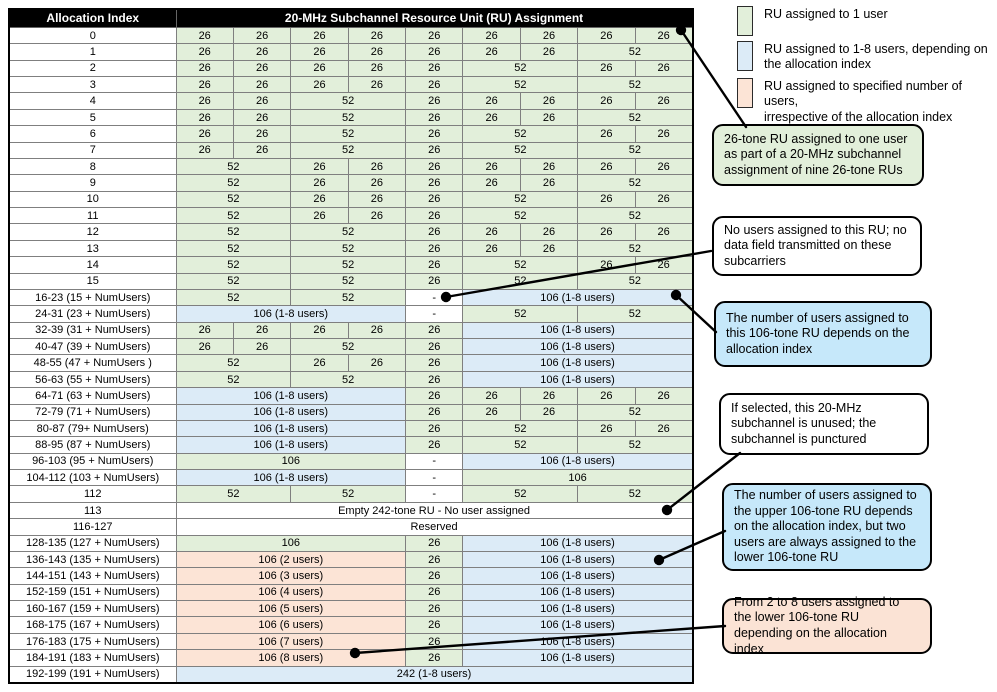 The image size is (997, 692). What do you see at coordinates (92, 445) in the screenshot?
I see `allocation-index-cell: 88-95 (87 + NumUsers)` at bounding box center [92, 445].